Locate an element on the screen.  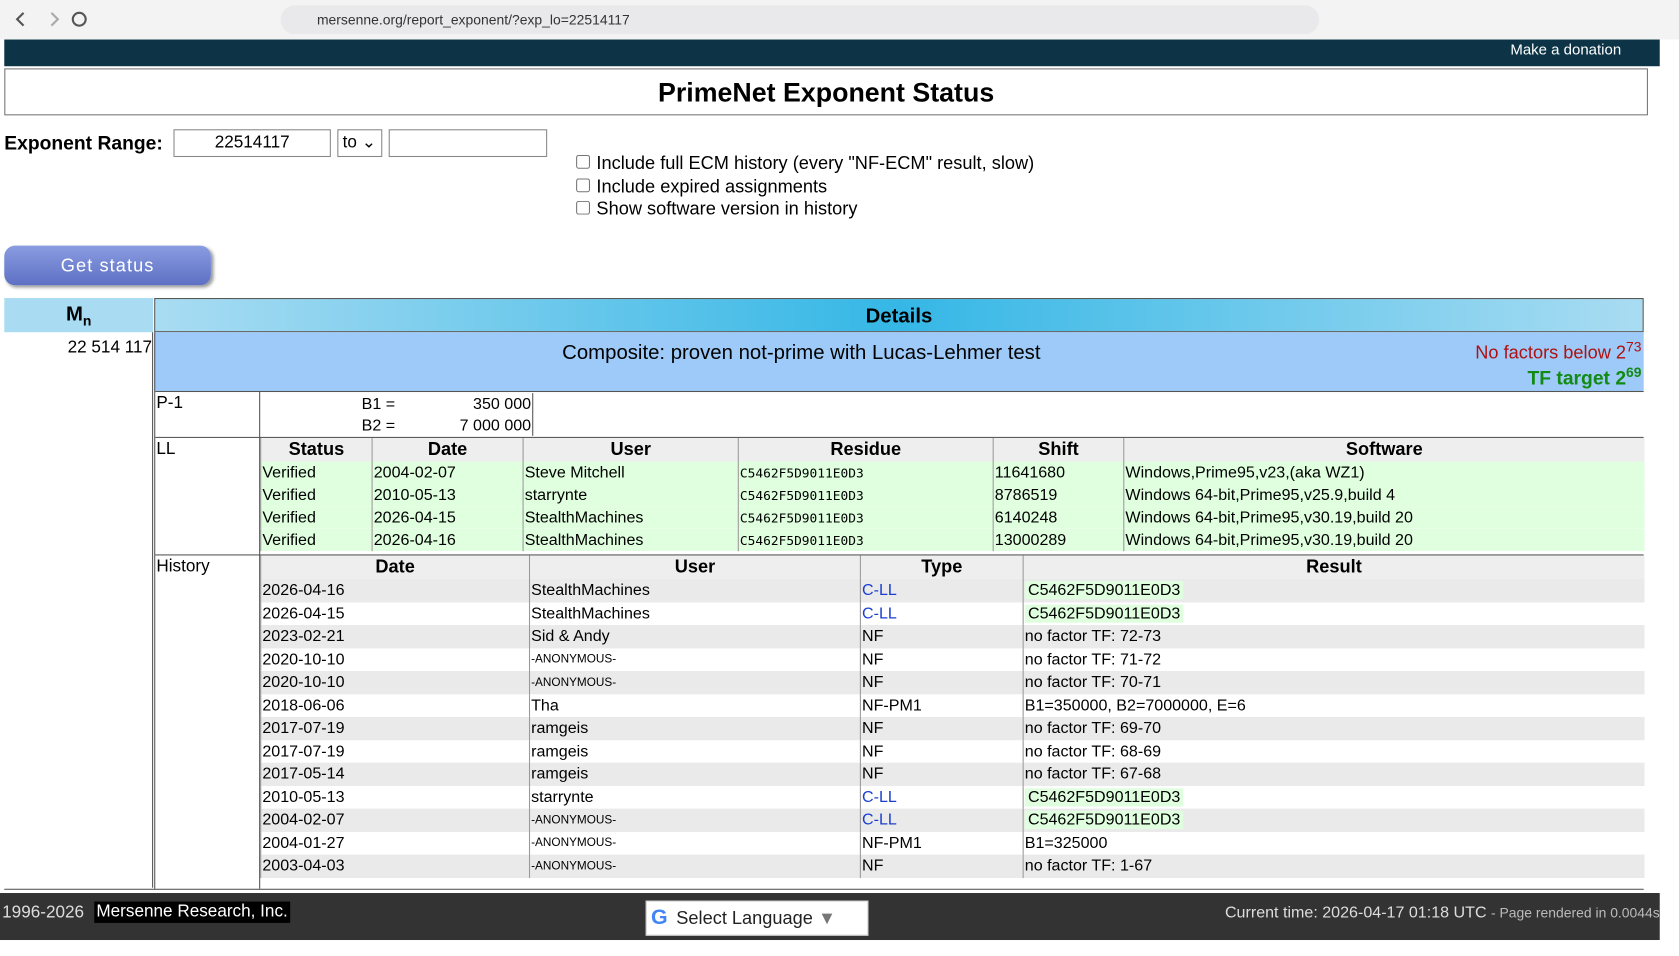
history-cell: no factor TF: 1-67 is located at coordinates (1333, 866).